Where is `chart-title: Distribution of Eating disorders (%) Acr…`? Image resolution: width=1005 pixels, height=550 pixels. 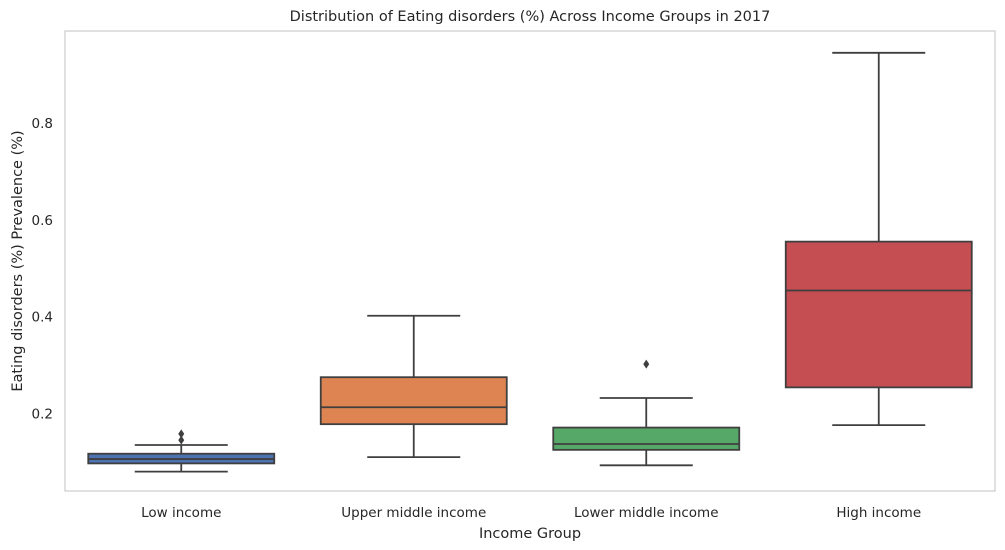 chart-title: Distribution of Eating disorders (%) Acr… is located at coordinates (530, 17).